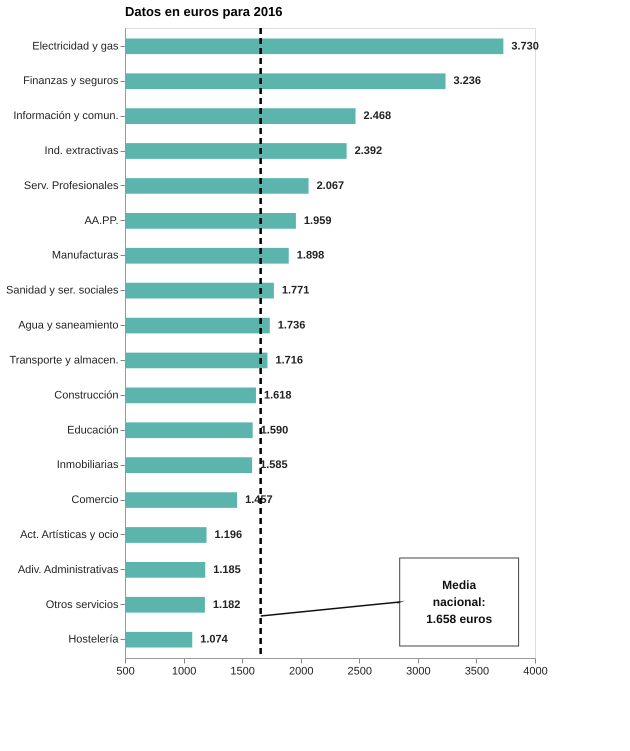 The image size is (630, 751). What do you see at coordinates (289, 360) in the screenshot?
I see `data-label: 1.716` at bounding box center [289, 360].